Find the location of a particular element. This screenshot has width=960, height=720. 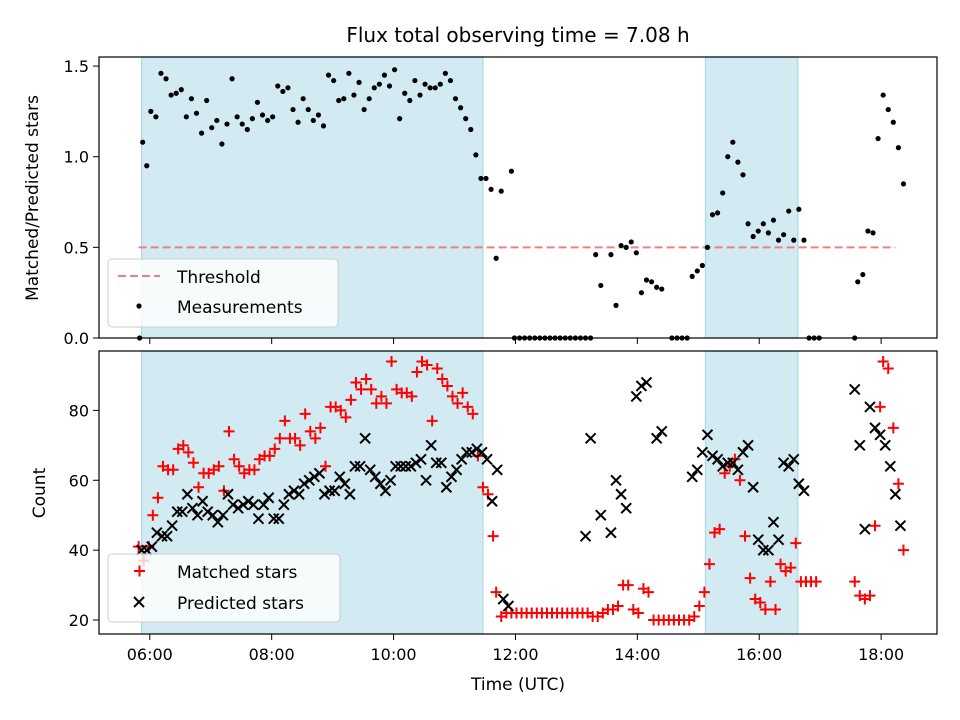

x-tick-label: 16:00 is located at coordinates (759, 654).